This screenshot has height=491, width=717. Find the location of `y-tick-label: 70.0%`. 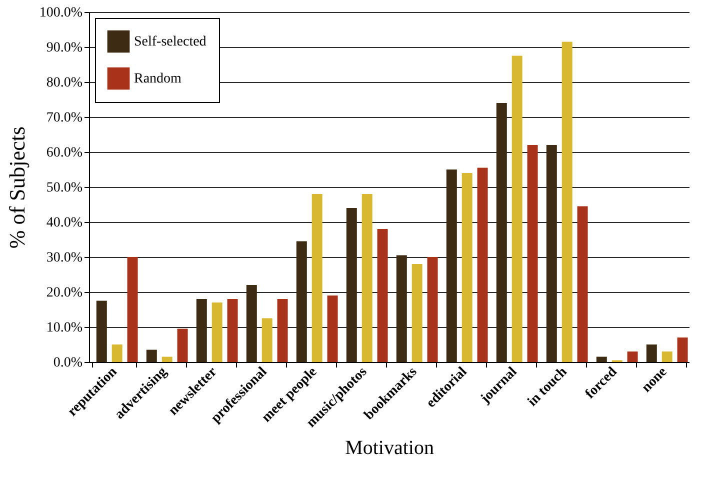

y-tick-label: 70.0% is located at coordinates (64, 118).